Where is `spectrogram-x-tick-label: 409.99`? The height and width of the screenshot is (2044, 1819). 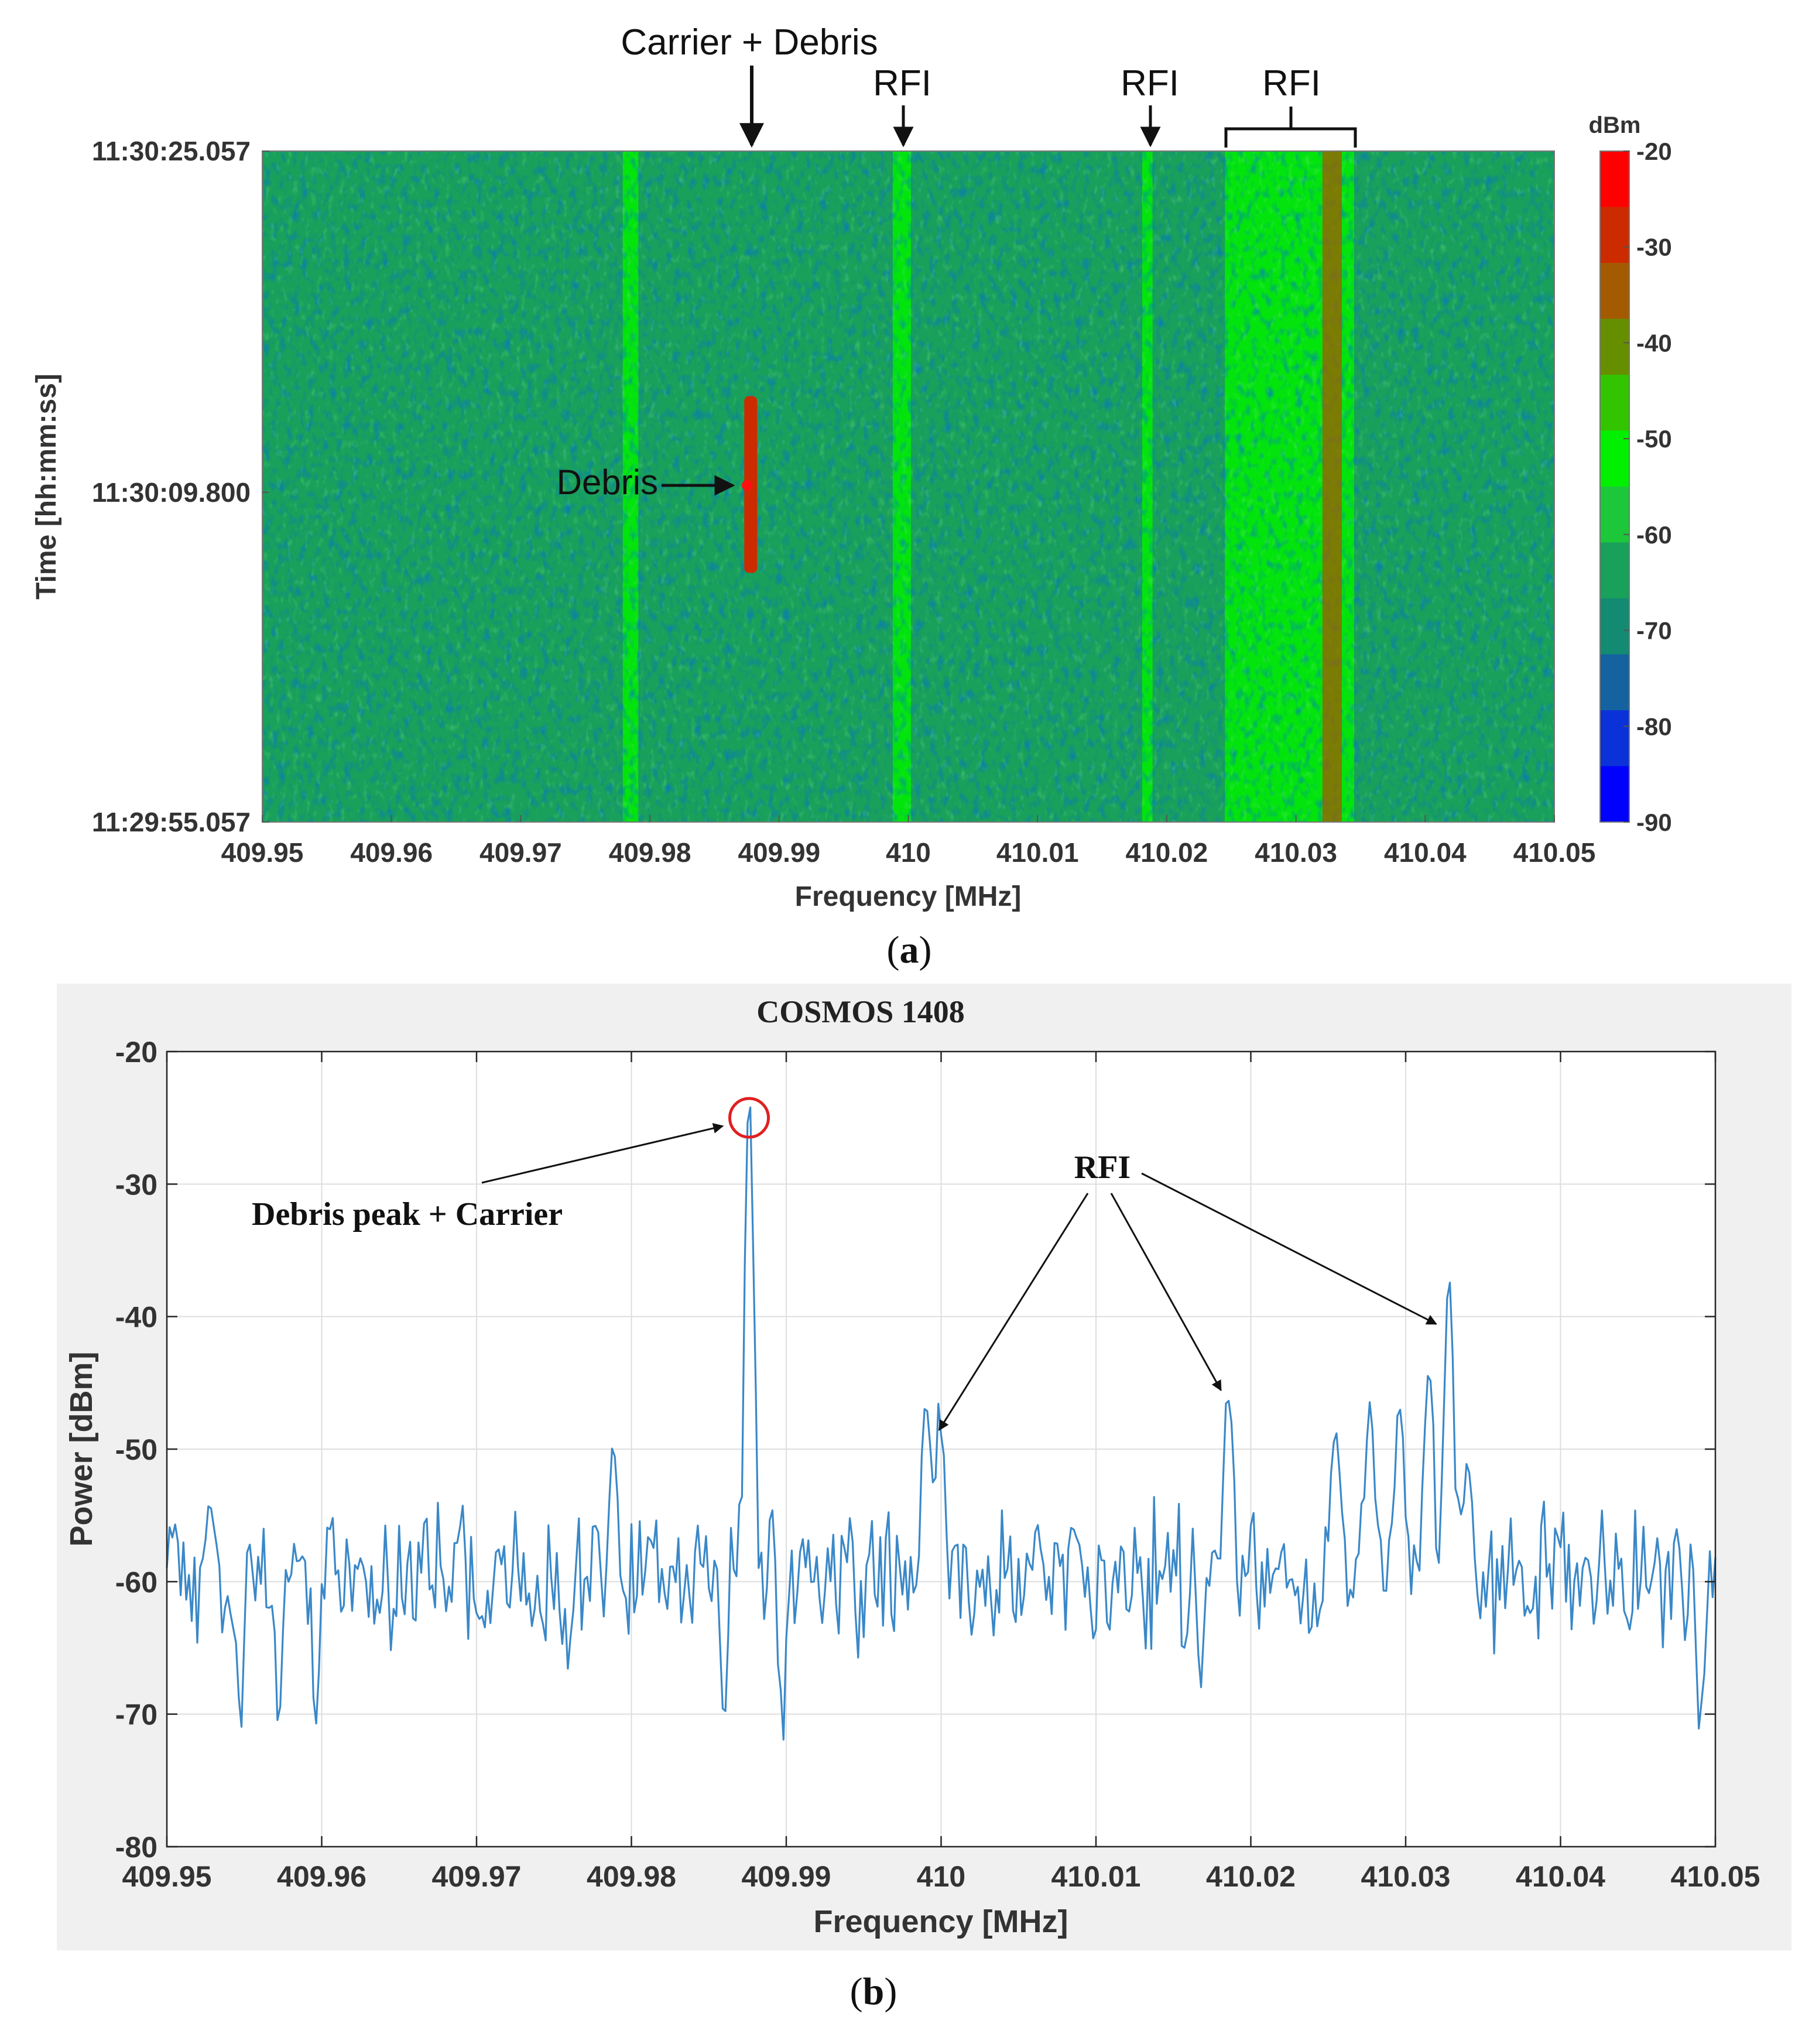
spectrogram-x-tick-label: 409.99 is located at coordinates (779, 853).